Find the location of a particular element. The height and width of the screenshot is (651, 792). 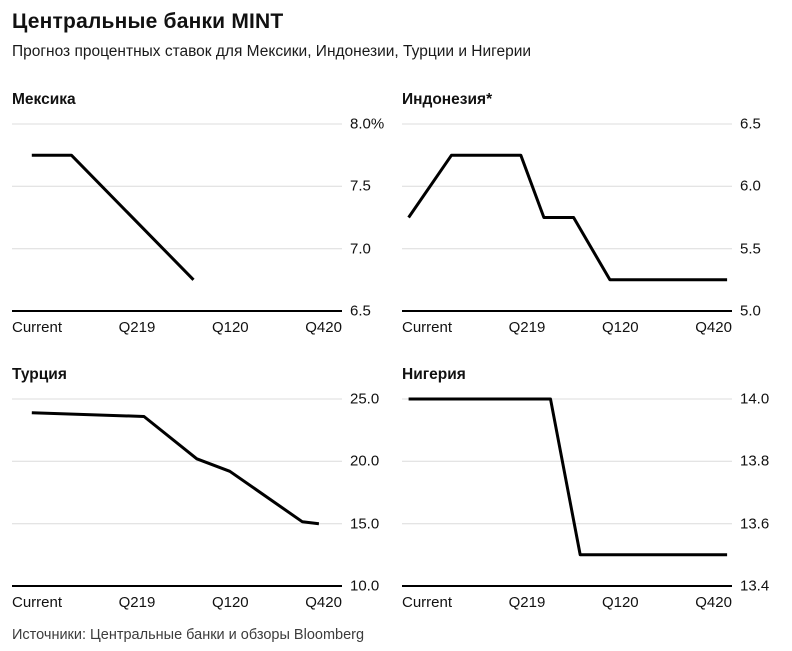

y-tick-label: 7.5 is located at coordinates (360, 186).